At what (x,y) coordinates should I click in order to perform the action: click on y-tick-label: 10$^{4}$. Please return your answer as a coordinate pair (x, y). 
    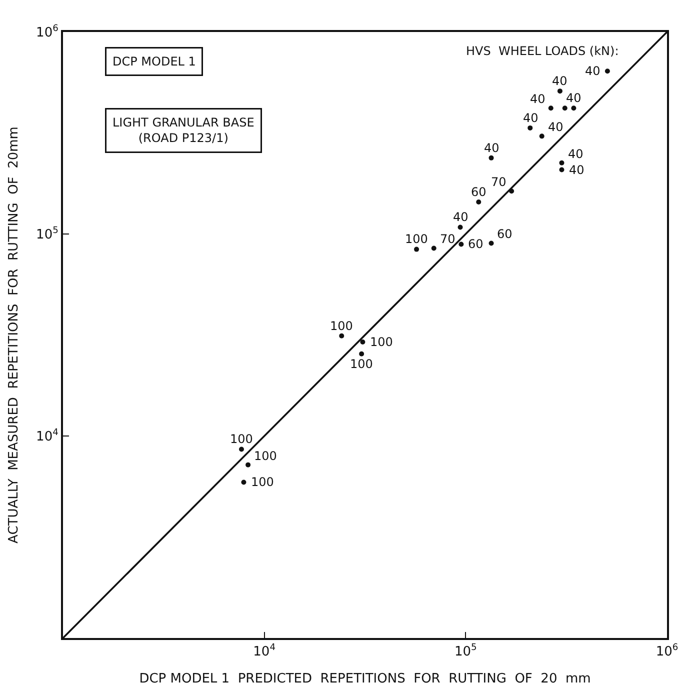
    Looking at the image, I should click on (47, 436).